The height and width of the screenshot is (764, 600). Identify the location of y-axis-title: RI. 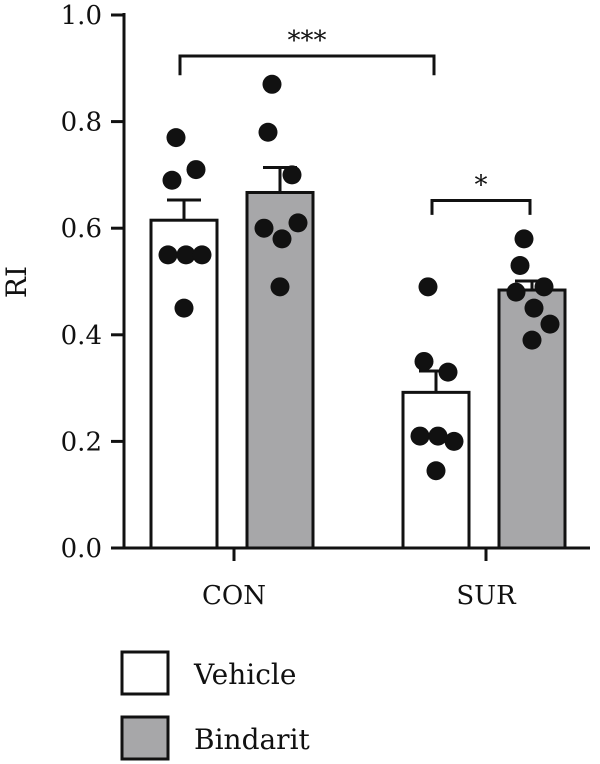
(16, 282).